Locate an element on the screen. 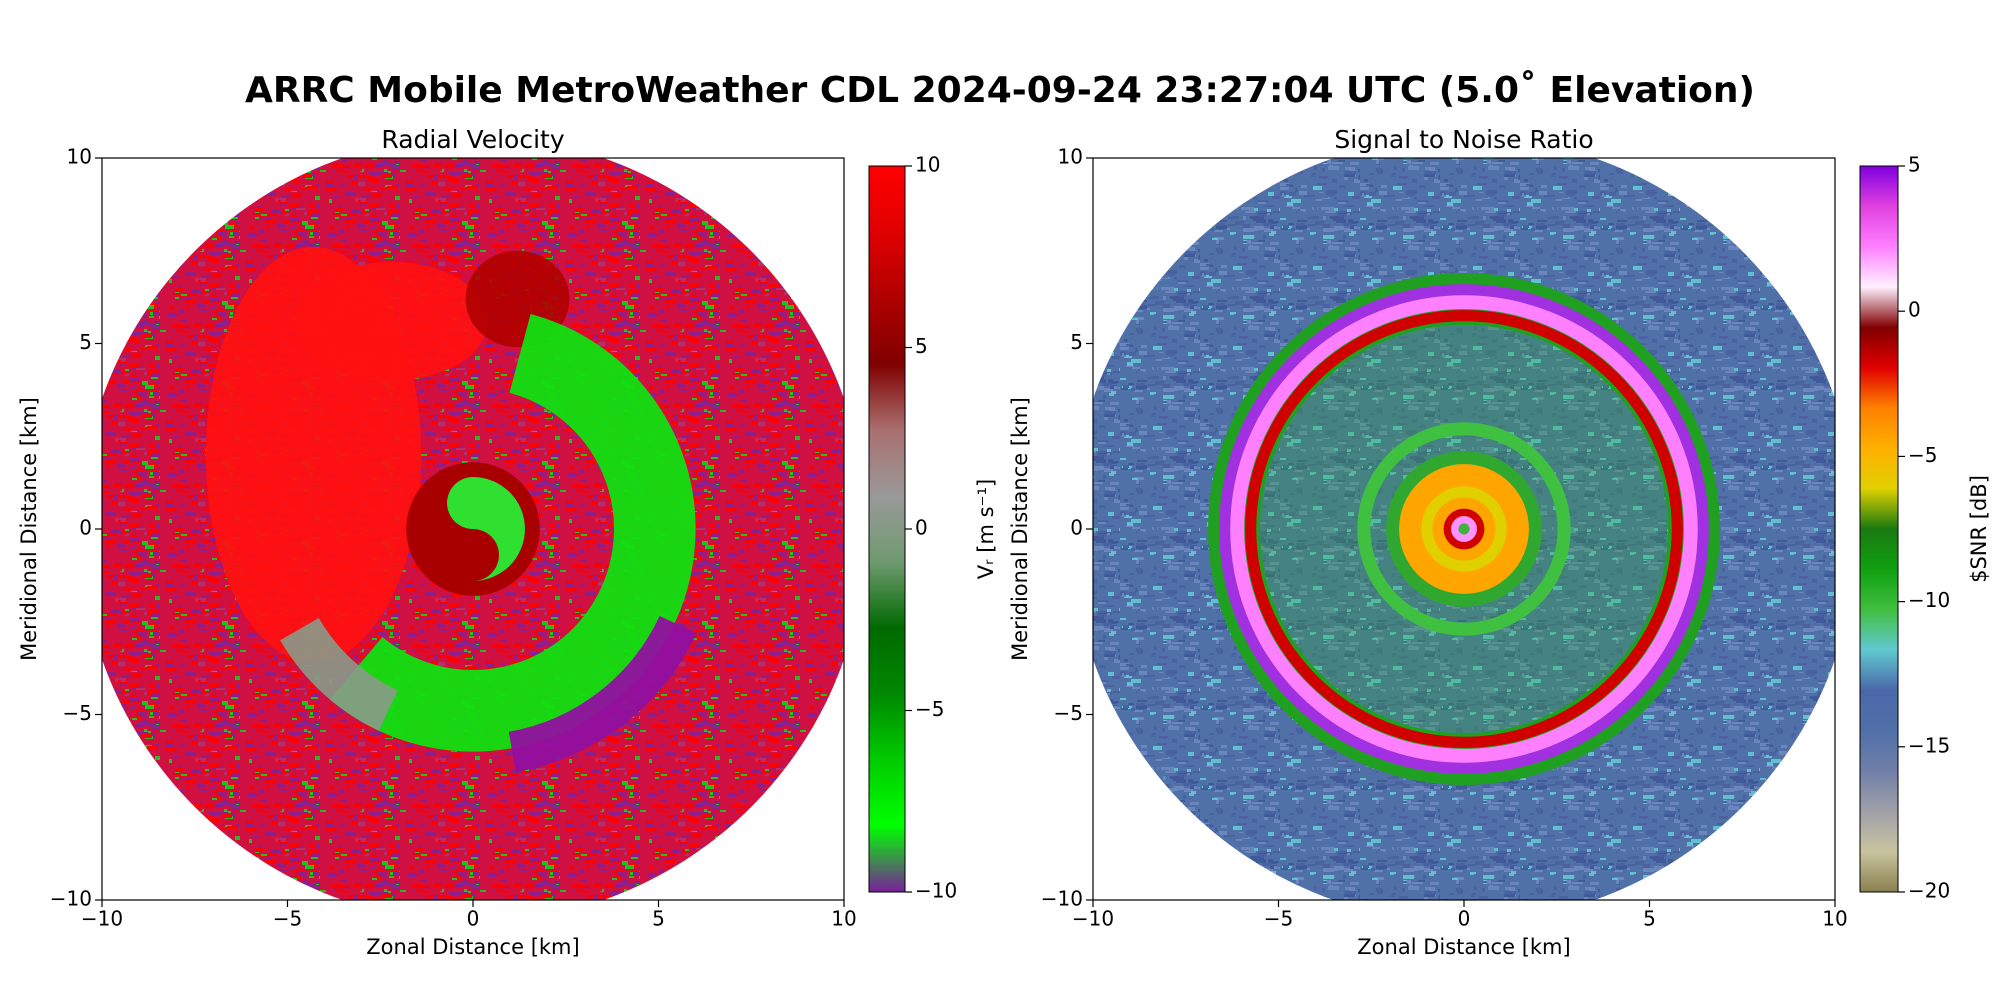  snr-region is located at coordinates (1464, 529).